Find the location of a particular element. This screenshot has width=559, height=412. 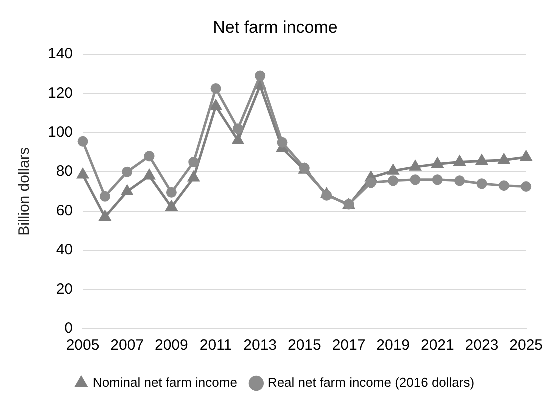

y-tick-label: 100 is located at coordinates (61, 132).